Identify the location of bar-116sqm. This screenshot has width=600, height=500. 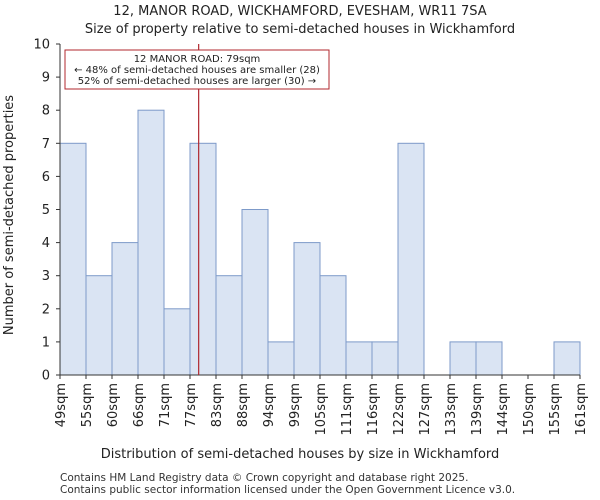
(385, 358).